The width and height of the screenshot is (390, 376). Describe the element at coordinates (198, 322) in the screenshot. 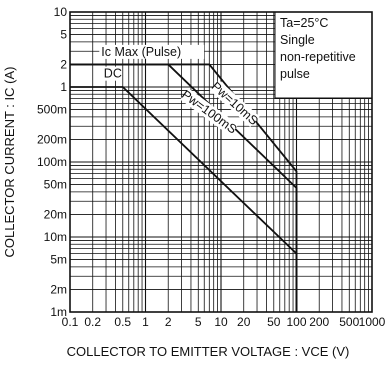

I see `x-tick-label-5: 5` at that location.